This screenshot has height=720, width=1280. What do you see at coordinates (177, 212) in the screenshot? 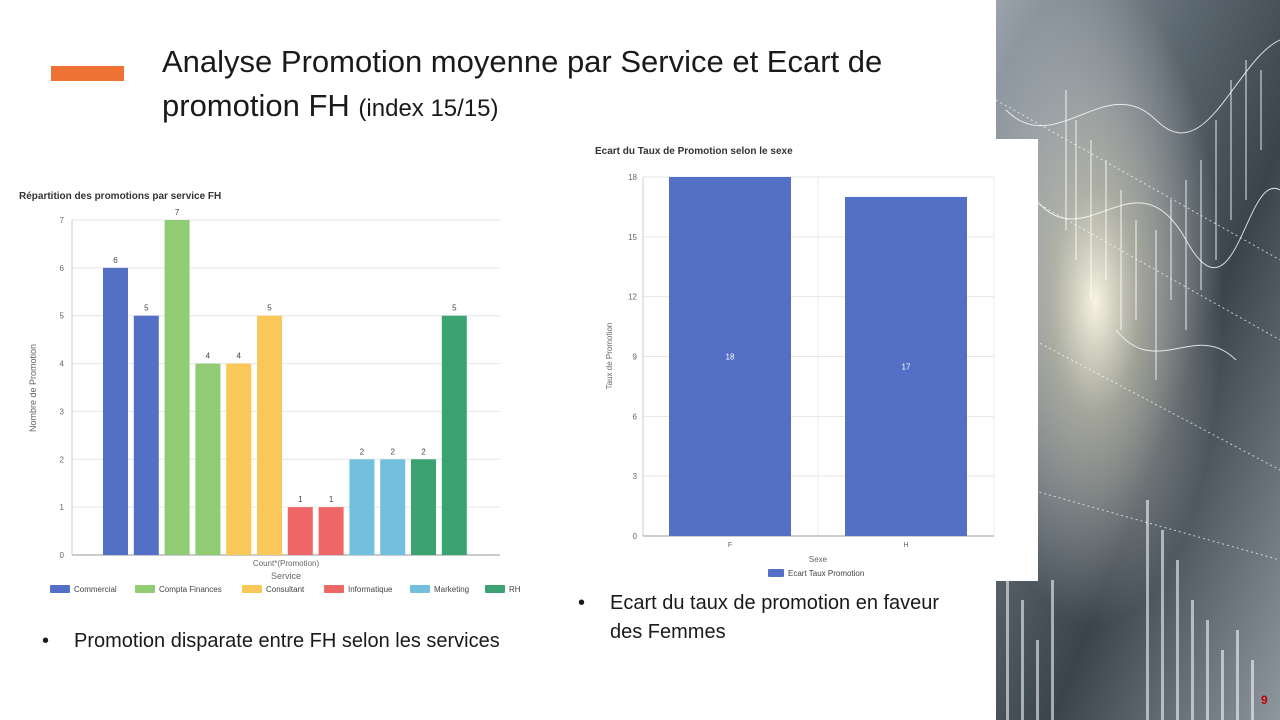
I see `chart1-data-label: 7` at bounding box center [177, 212].